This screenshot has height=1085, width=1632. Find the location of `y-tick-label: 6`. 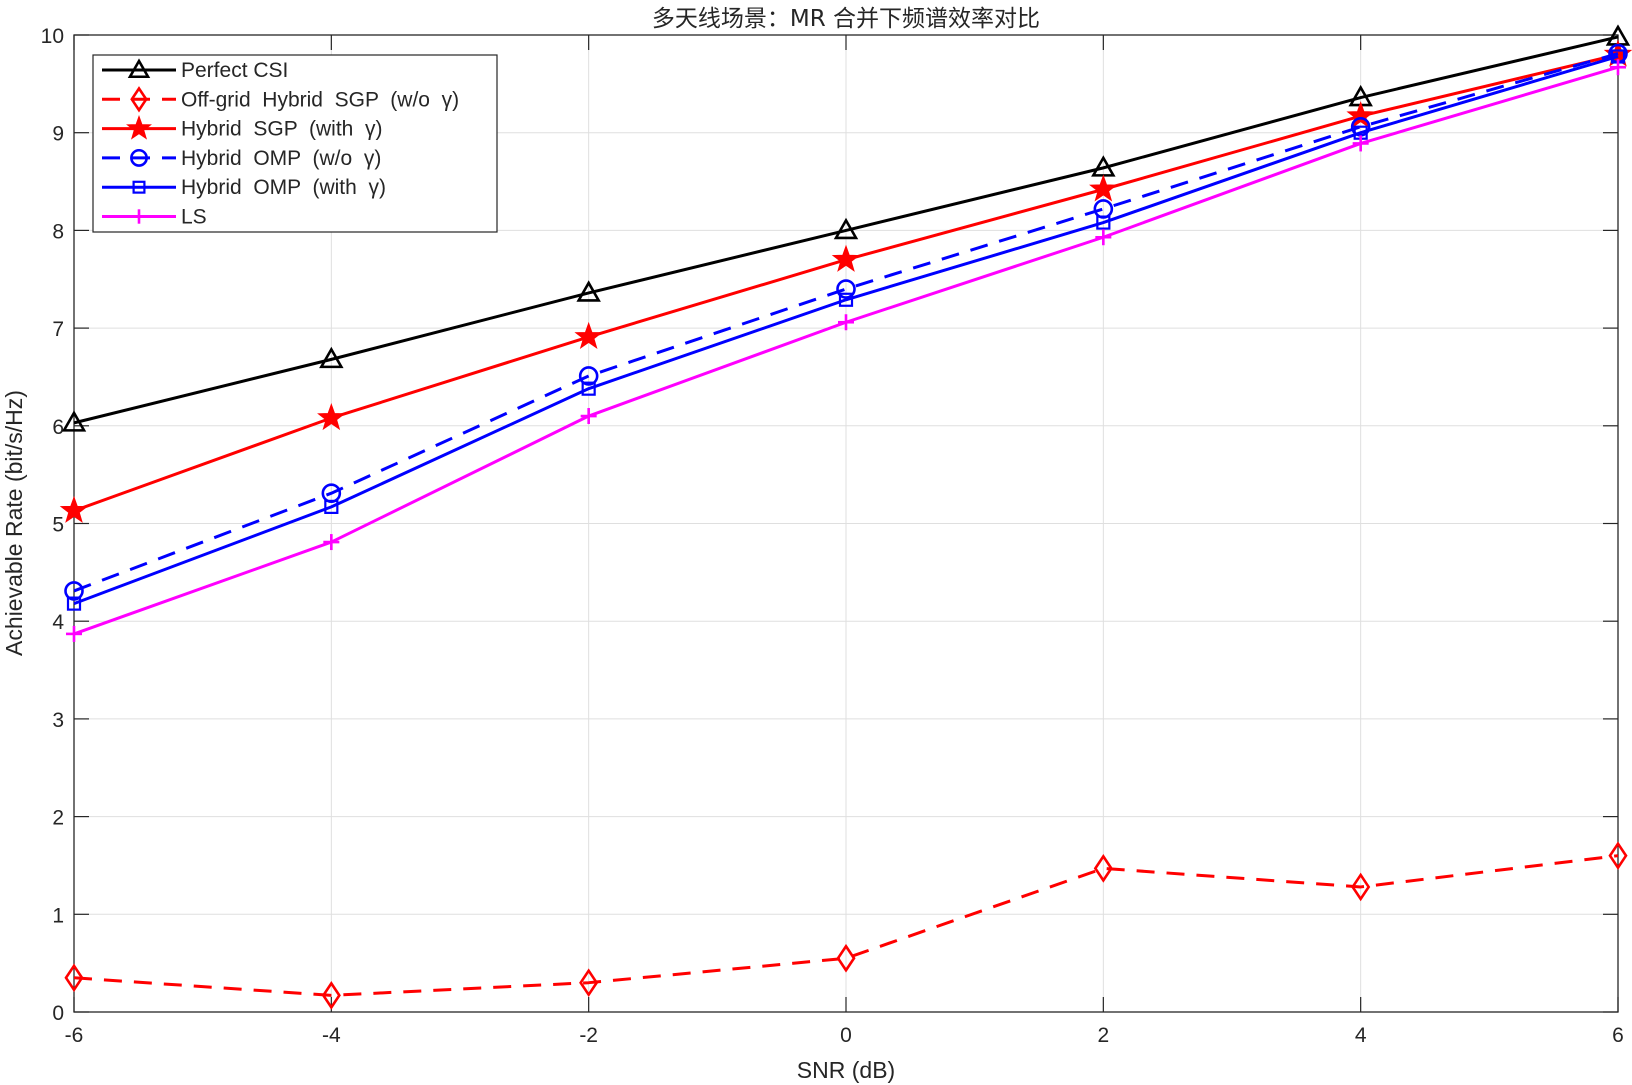

y-tick-label: 6 is located at coordinates (58, 427).